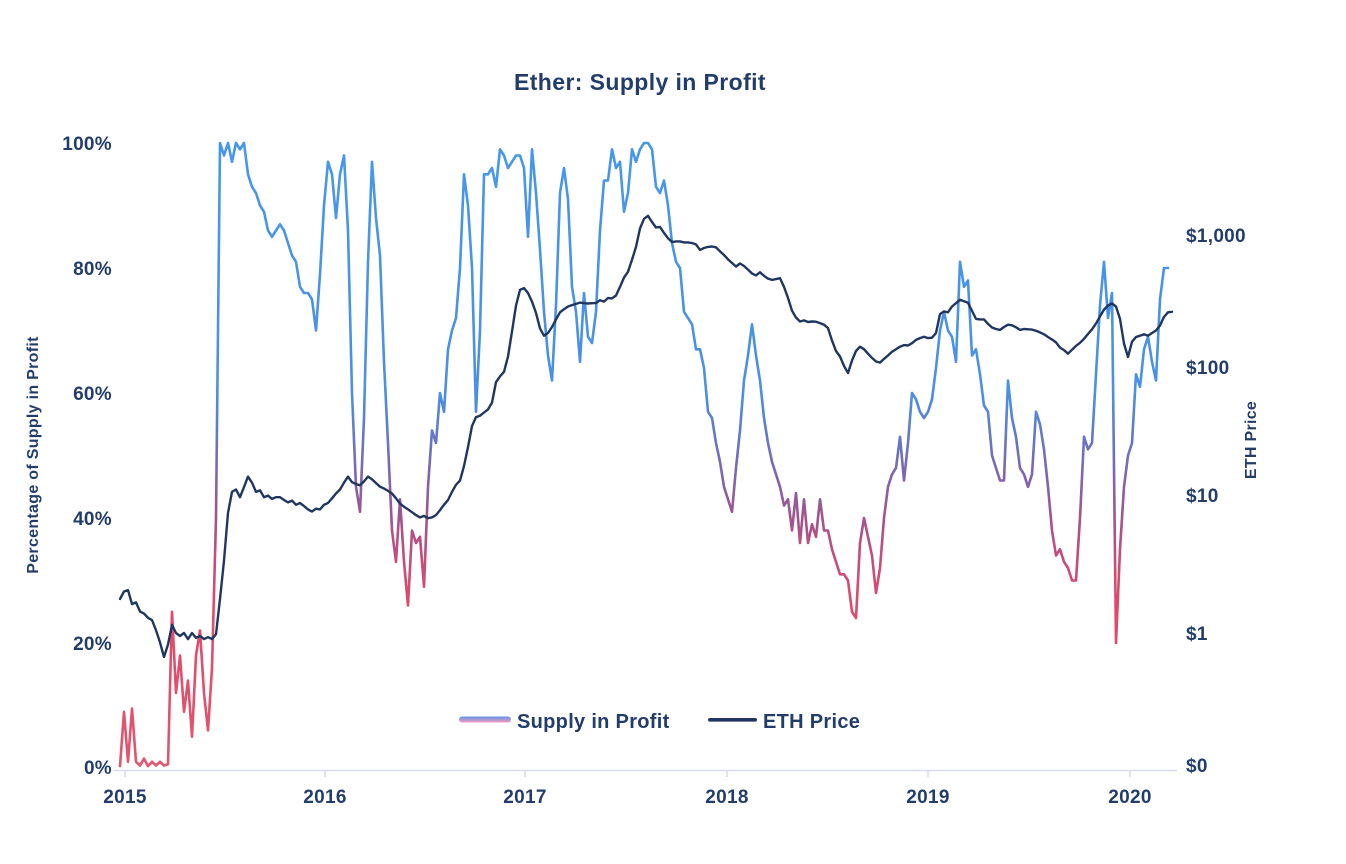 This screenshot has width=1346, height=864. I want to click on eth-price-legend-label: ETH Price, so click(811, 722).